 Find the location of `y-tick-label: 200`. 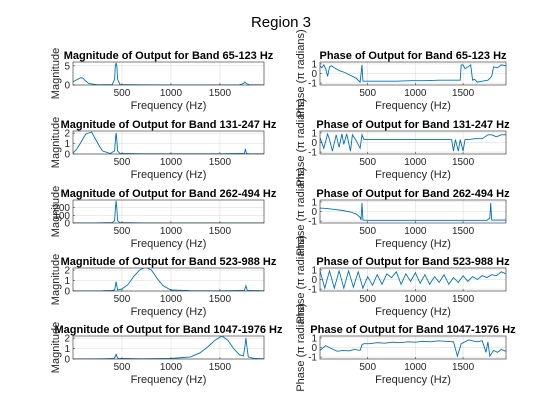

y-tick-label: 200 is located at coordinates (61, 208).